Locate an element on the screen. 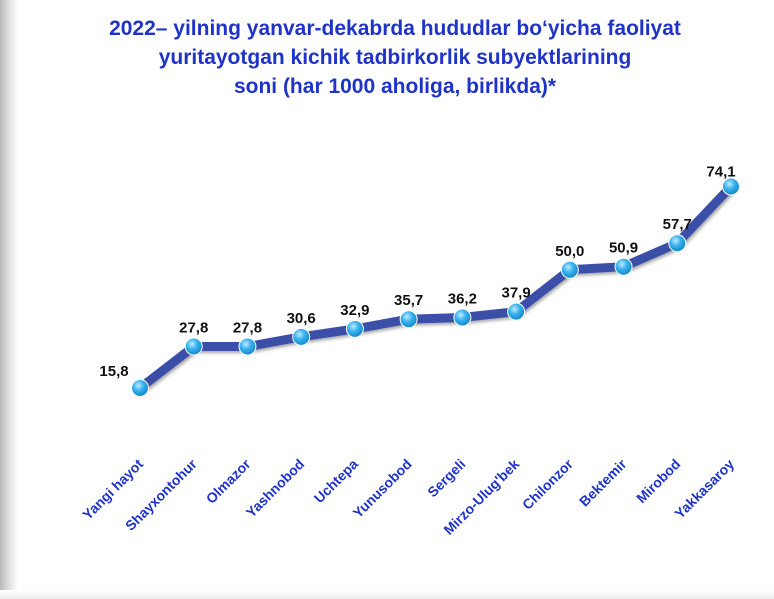 The image size is (774, 599). x-tick-label: Sergeli is located at coordinates (446, 478).